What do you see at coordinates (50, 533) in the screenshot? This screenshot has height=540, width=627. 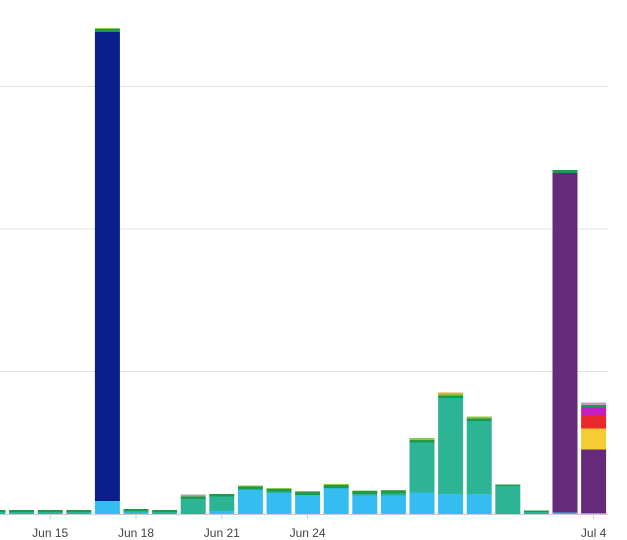 I see `x-tick-label: Jun 15` at bounding box center [50, 533].